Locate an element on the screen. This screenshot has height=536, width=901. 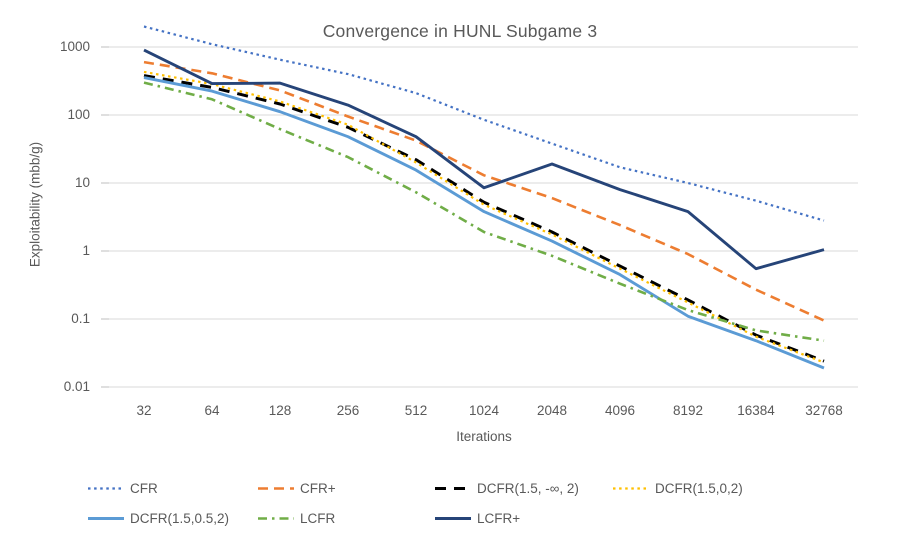
x-tick-label: 32 is located at coordinates (144, 410).